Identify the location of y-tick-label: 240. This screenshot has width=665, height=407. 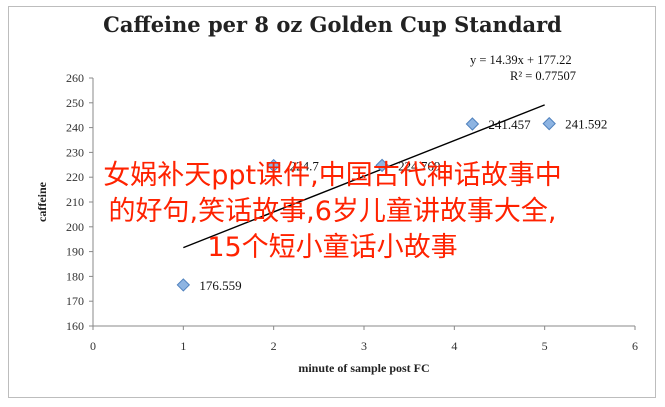
(75, 128).